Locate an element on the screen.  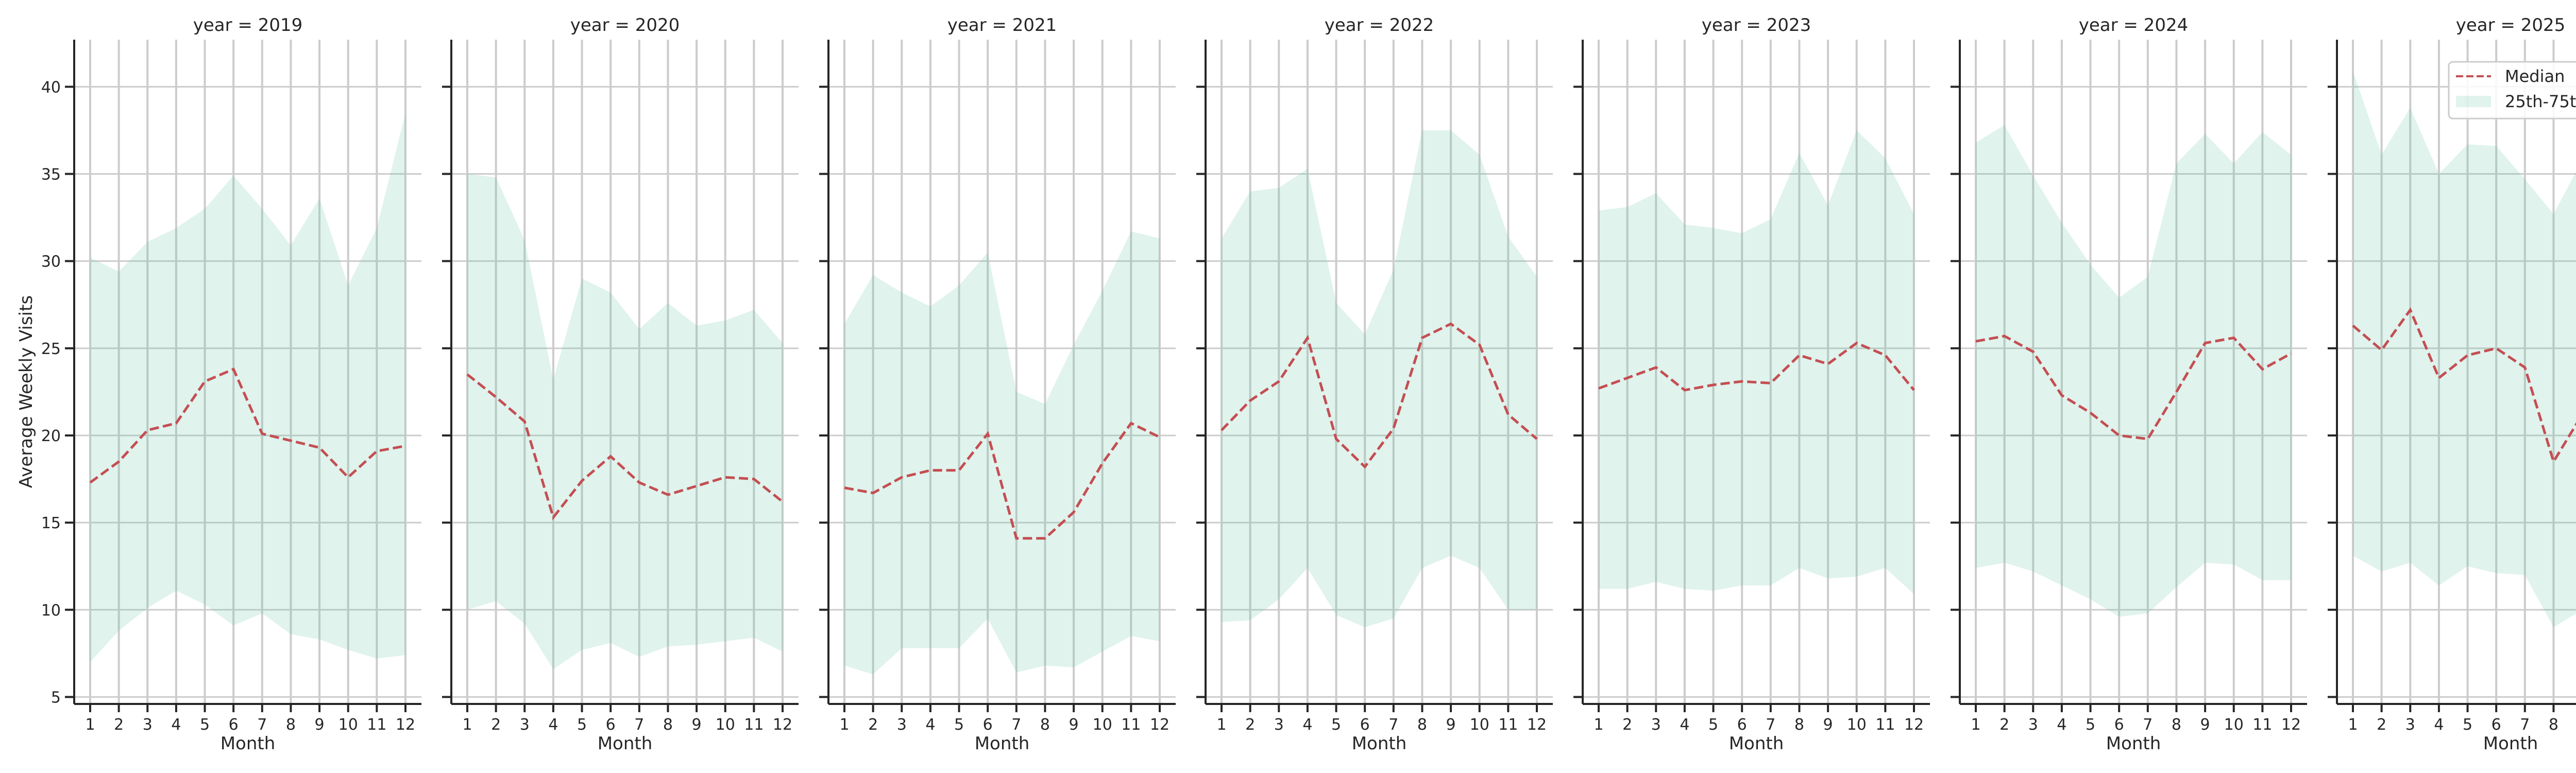
panel-title: year = 2019 is located at coordinates (247, 25).